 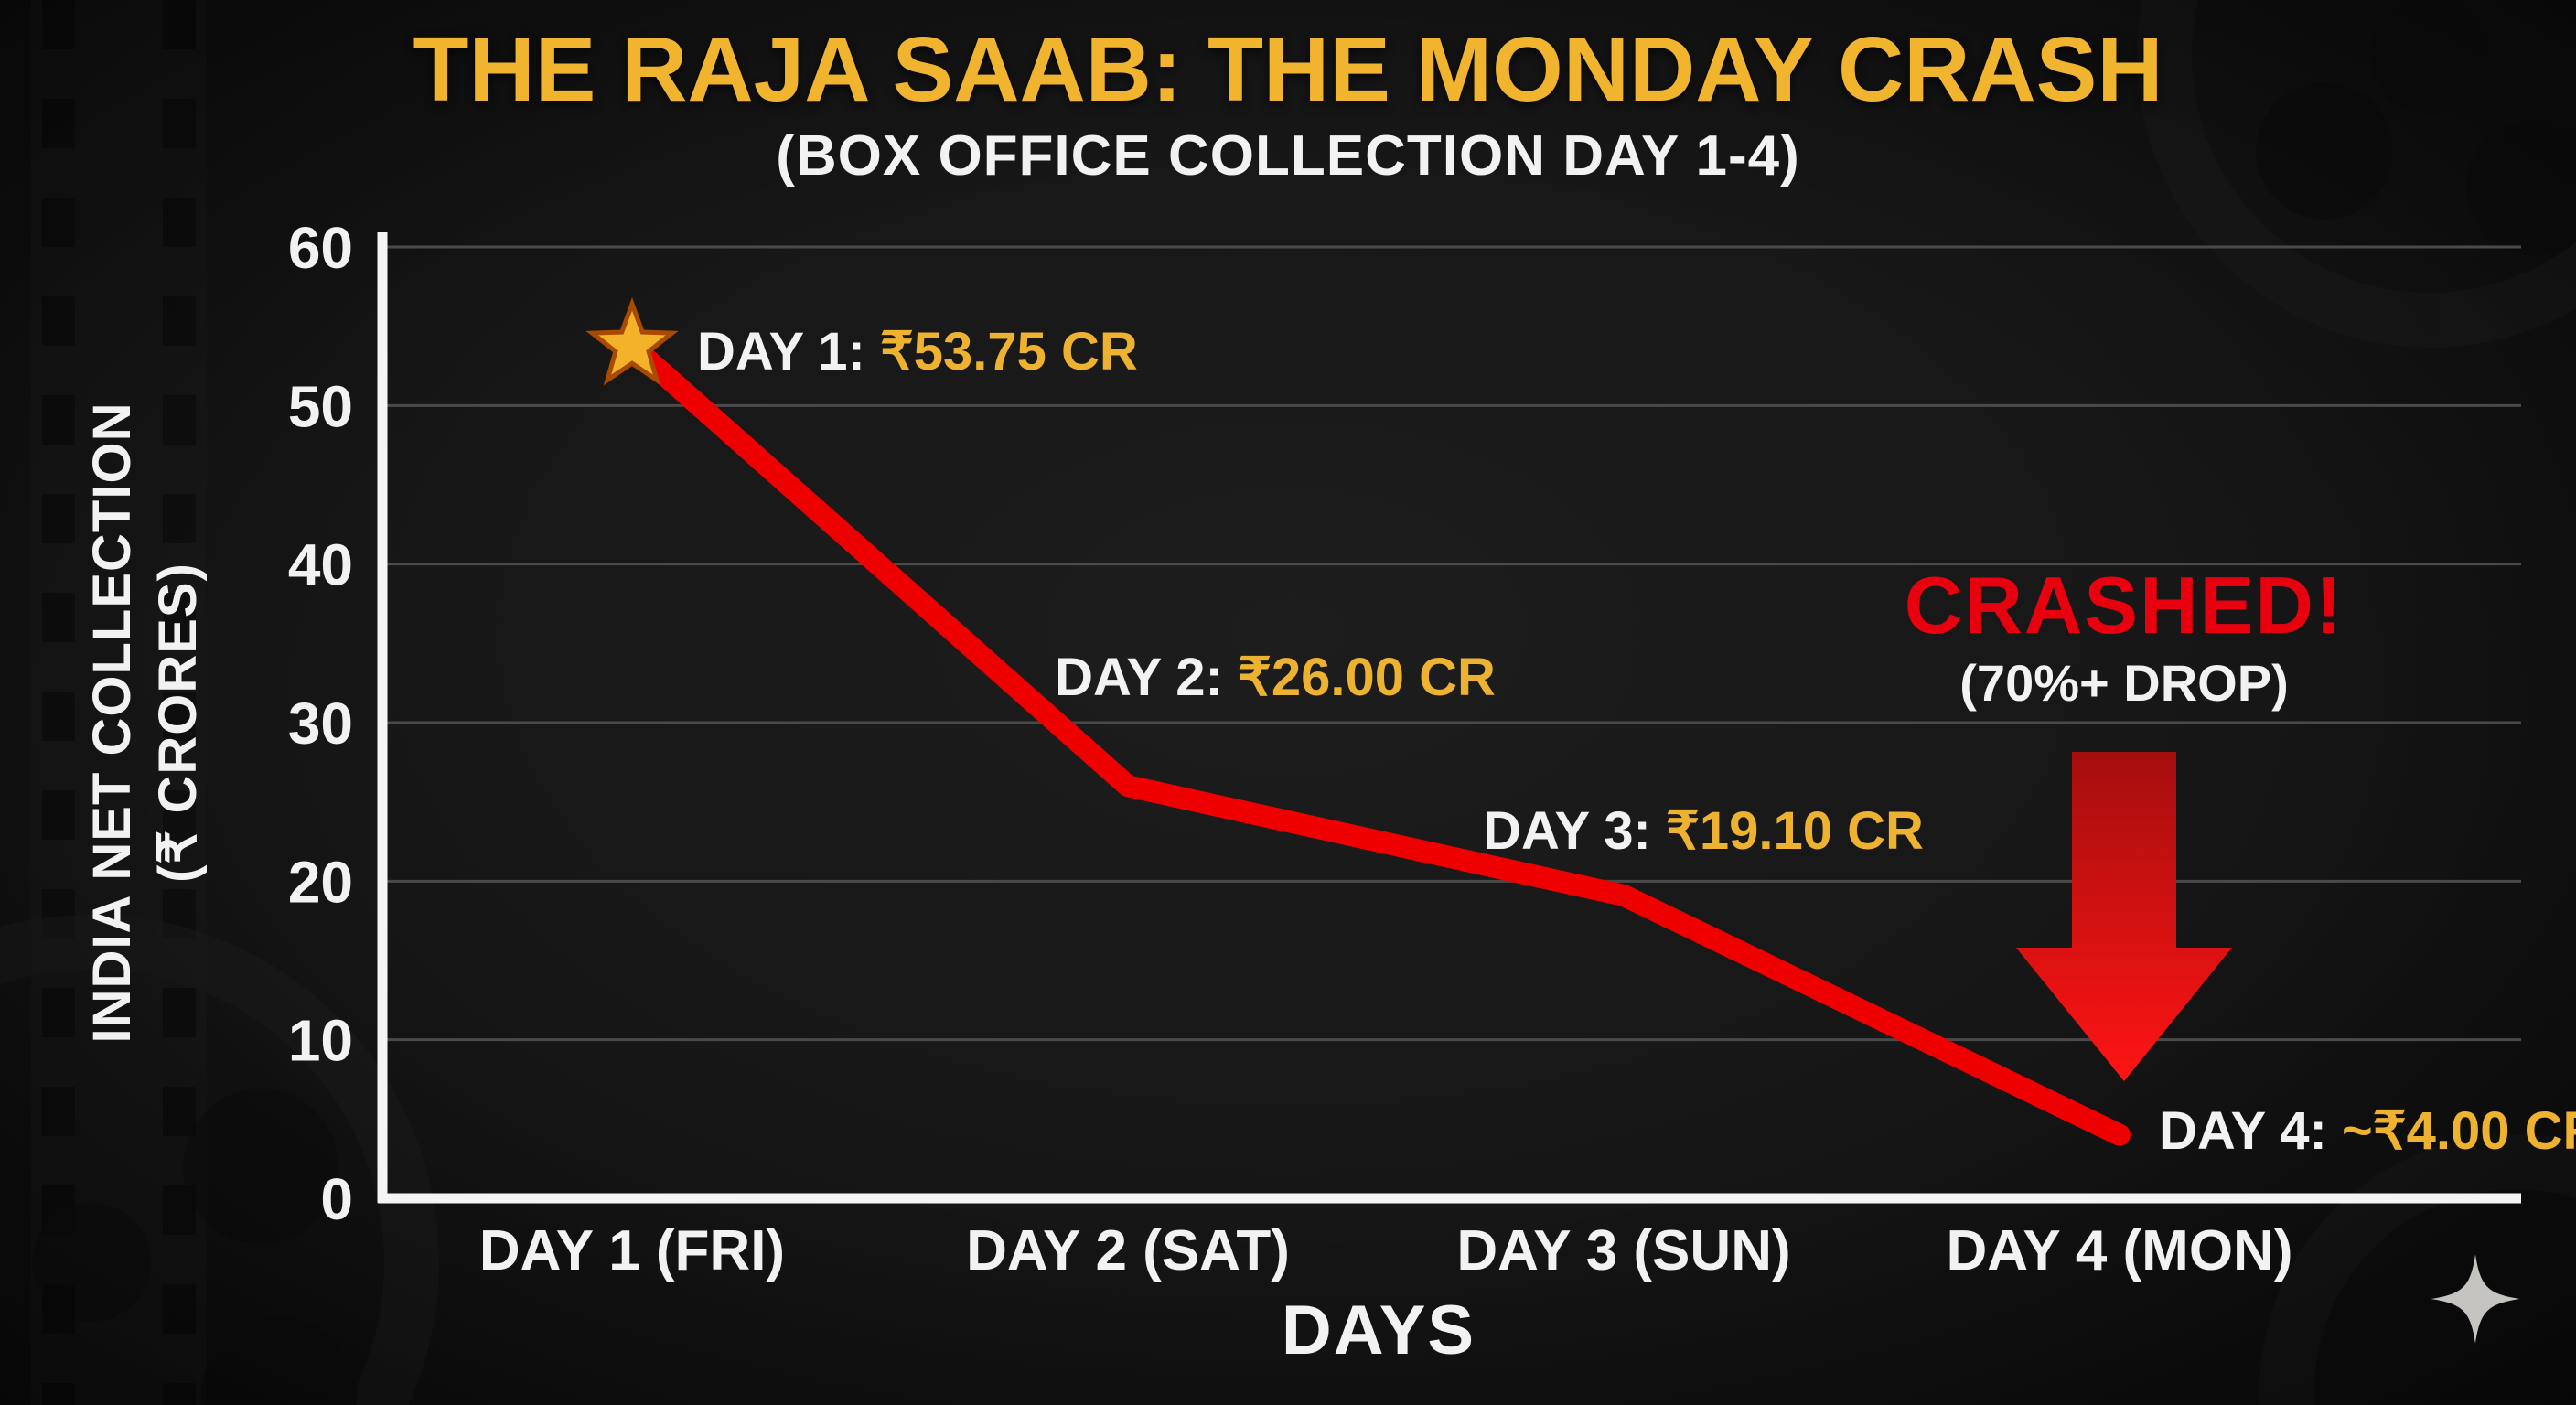 I want to click on y-tick-label: 30, so click(x=320, y=723).